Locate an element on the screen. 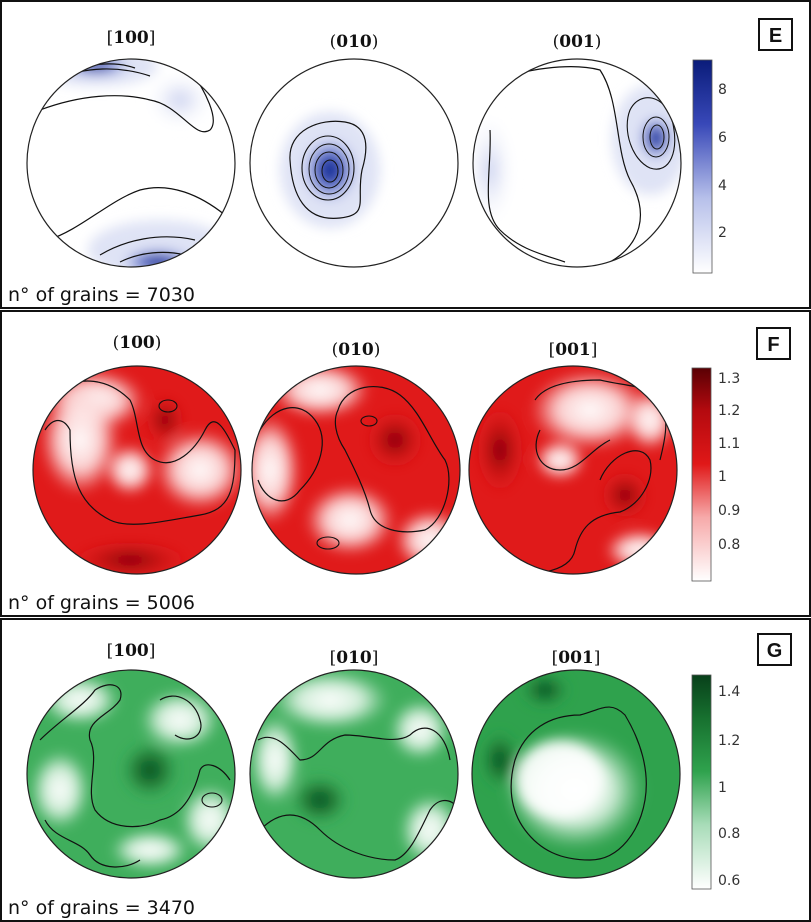 Image resolution: width=811 pixels, height=922 pixels. colorbar-tick-label: 0.9 is located at coordinates (729, 511).